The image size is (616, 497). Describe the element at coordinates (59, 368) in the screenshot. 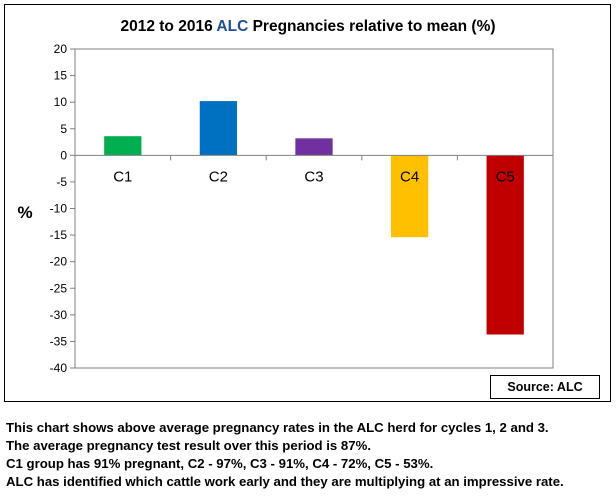

I see `y-tick-label: -40` at that location.